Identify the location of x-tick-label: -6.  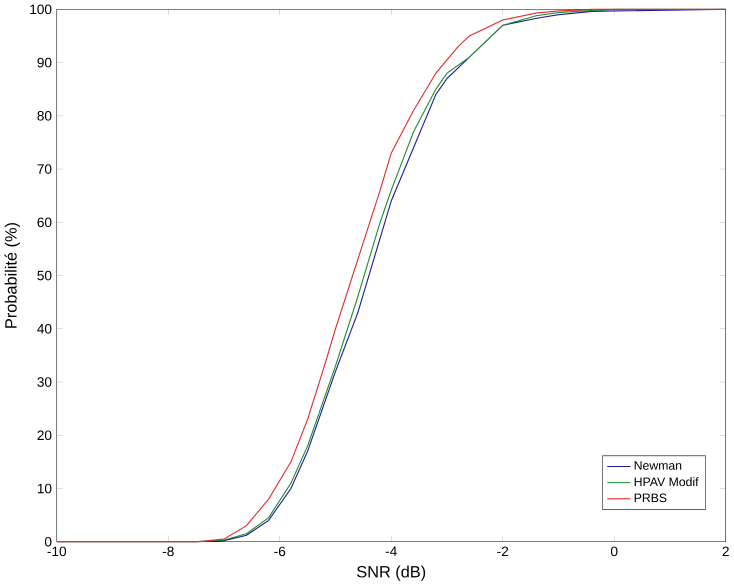
(280, 551).